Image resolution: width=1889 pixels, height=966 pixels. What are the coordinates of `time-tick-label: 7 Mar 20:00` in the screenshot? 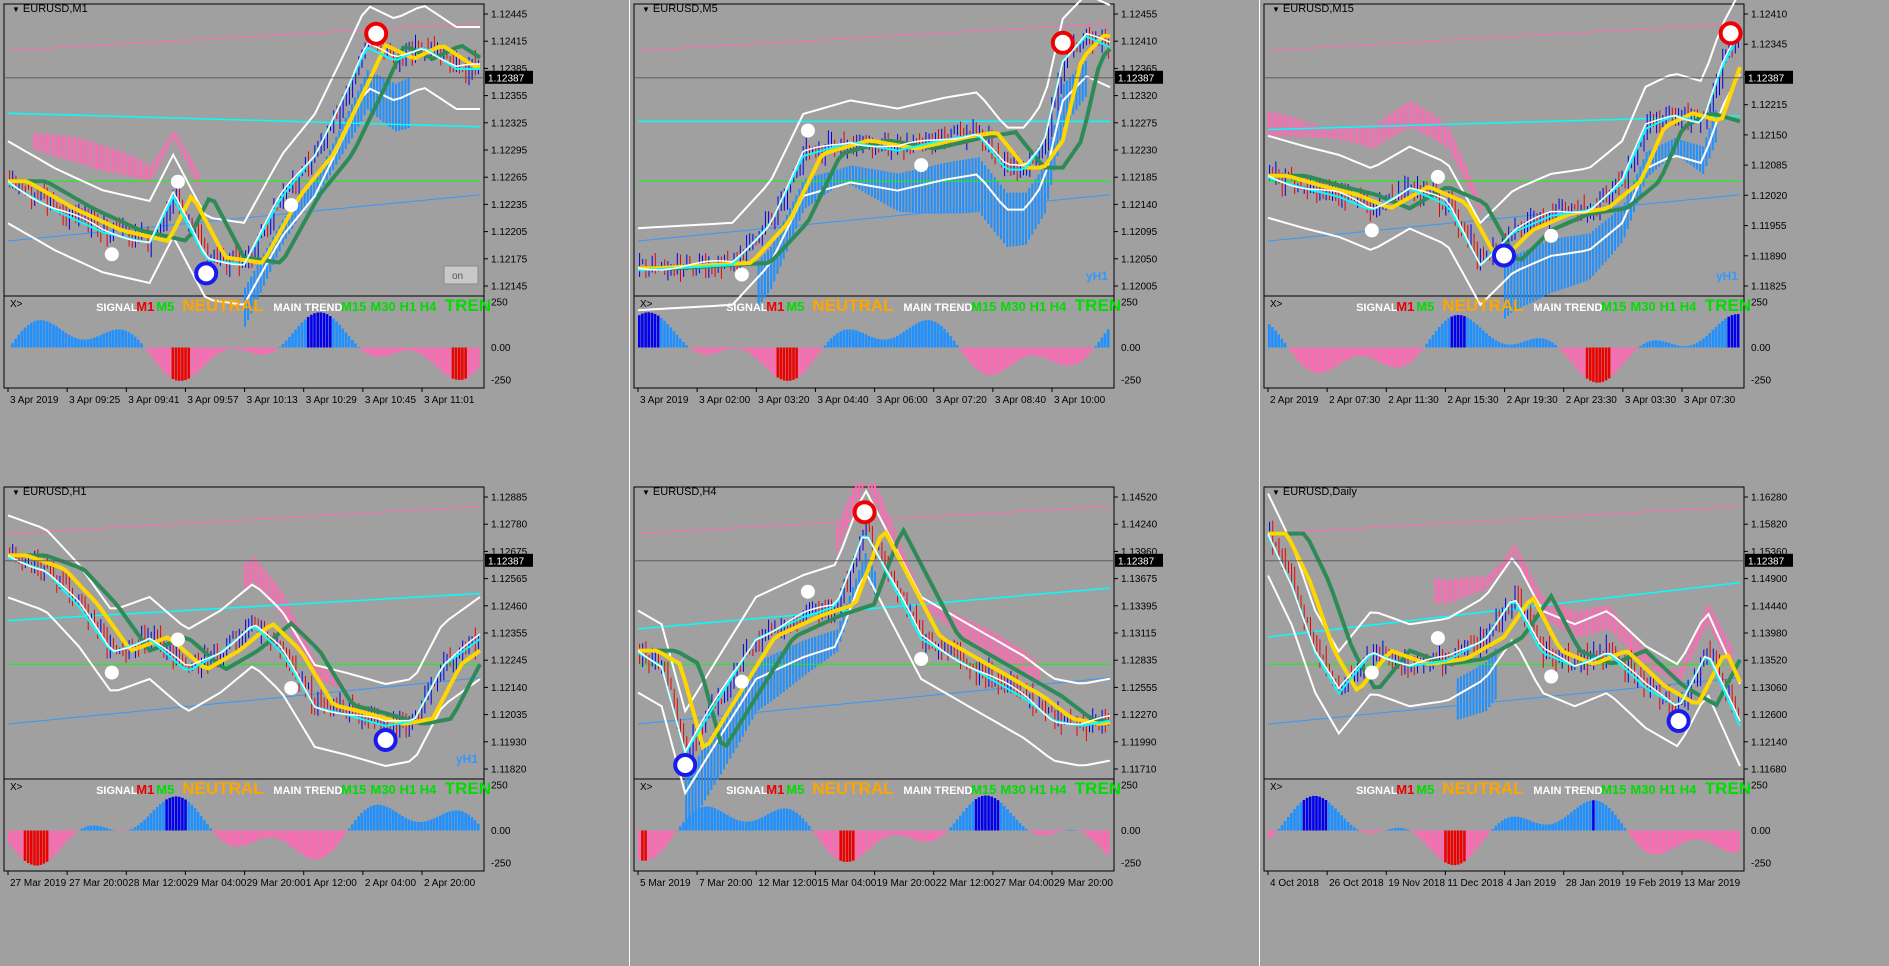 It's located at (726, 883).